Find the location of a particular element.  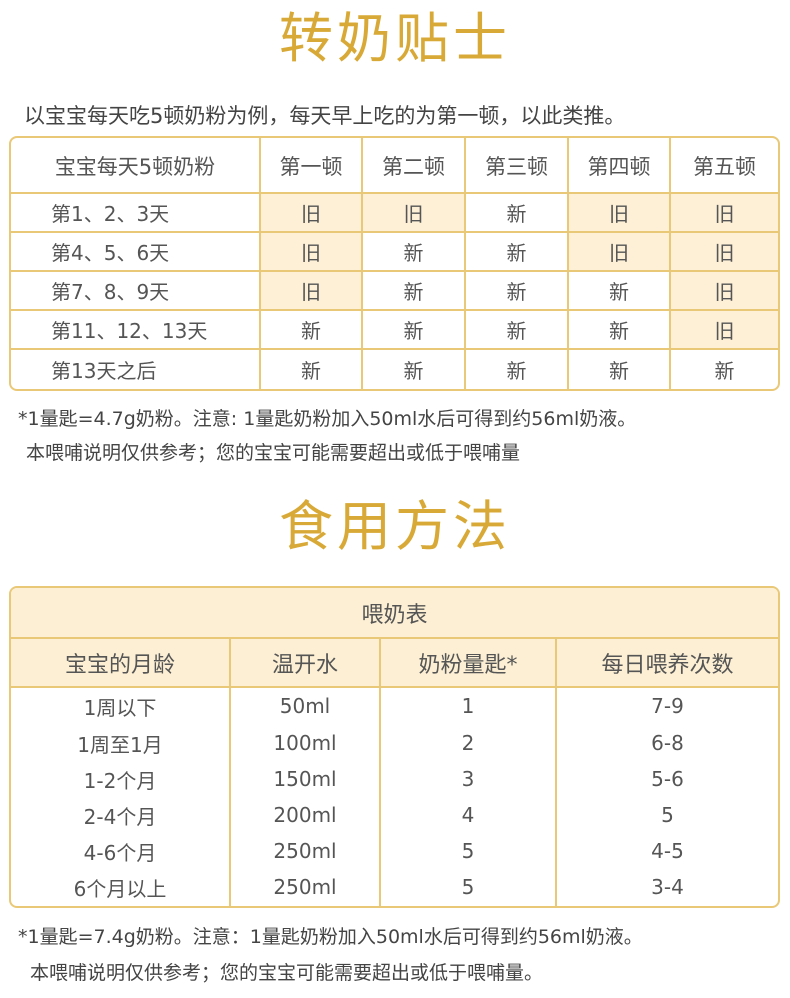

feeds-per-day-cell: 5-6 is located at coordinates (667, 779).